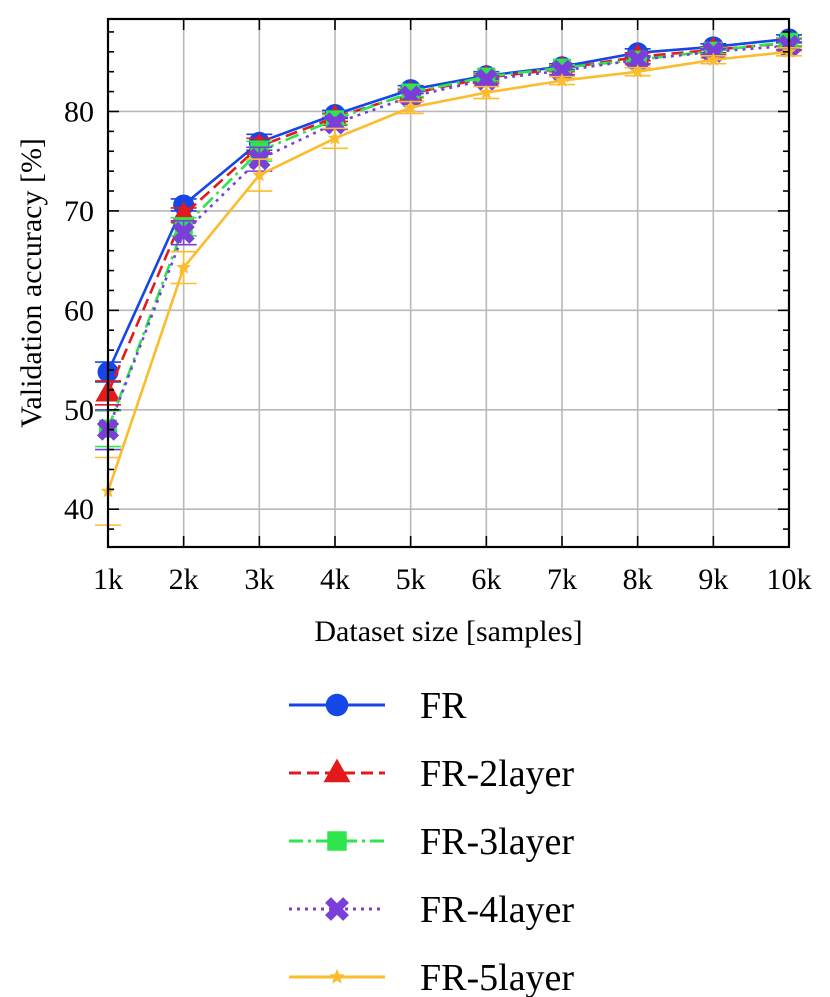 Image resolution: width=830 pixels, height=997 pixels. I want to click on legend-entry: FR-3layer, so click(431, 842).